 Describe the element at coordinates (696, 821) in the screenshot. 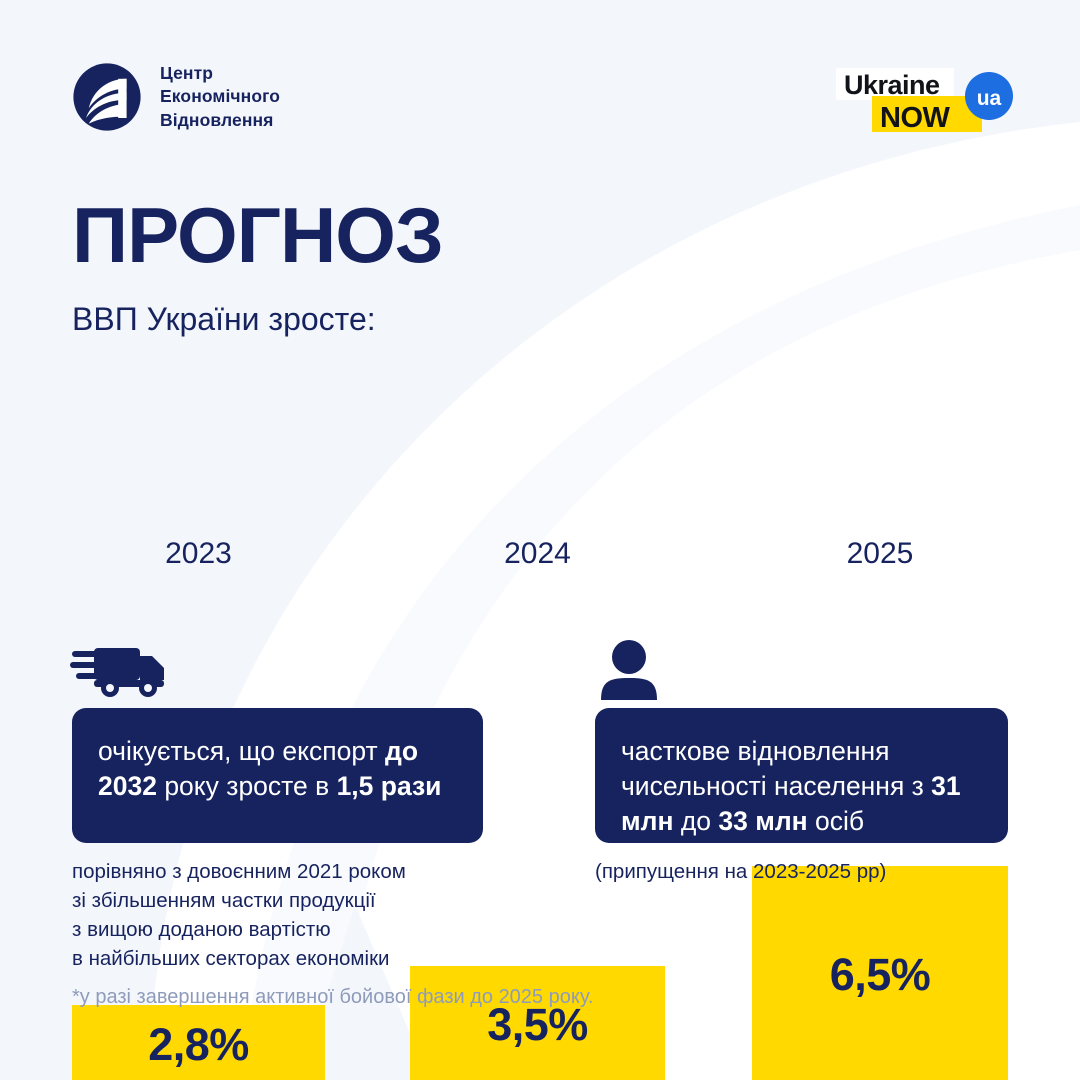

I see `fact-population-text-mid: до` at that location.